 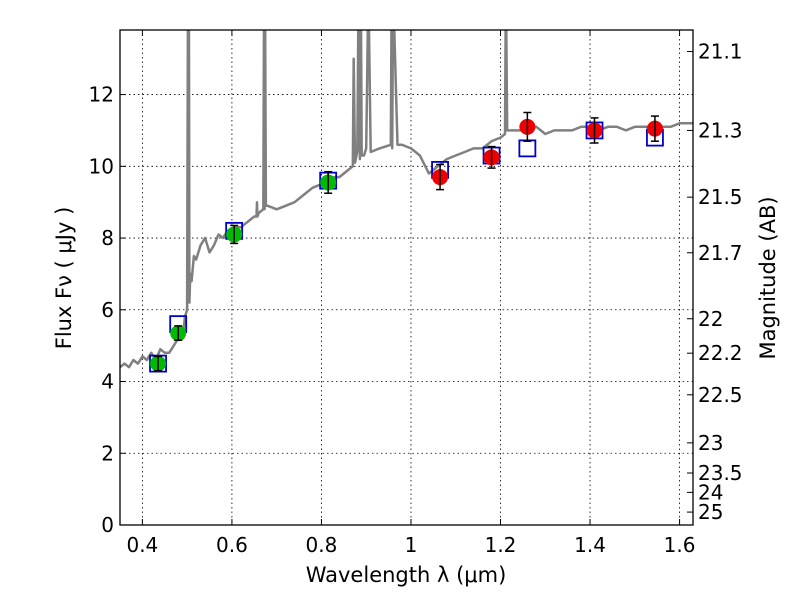 I want to click on mag-tick-label: 25, so click(x=710, y=512).